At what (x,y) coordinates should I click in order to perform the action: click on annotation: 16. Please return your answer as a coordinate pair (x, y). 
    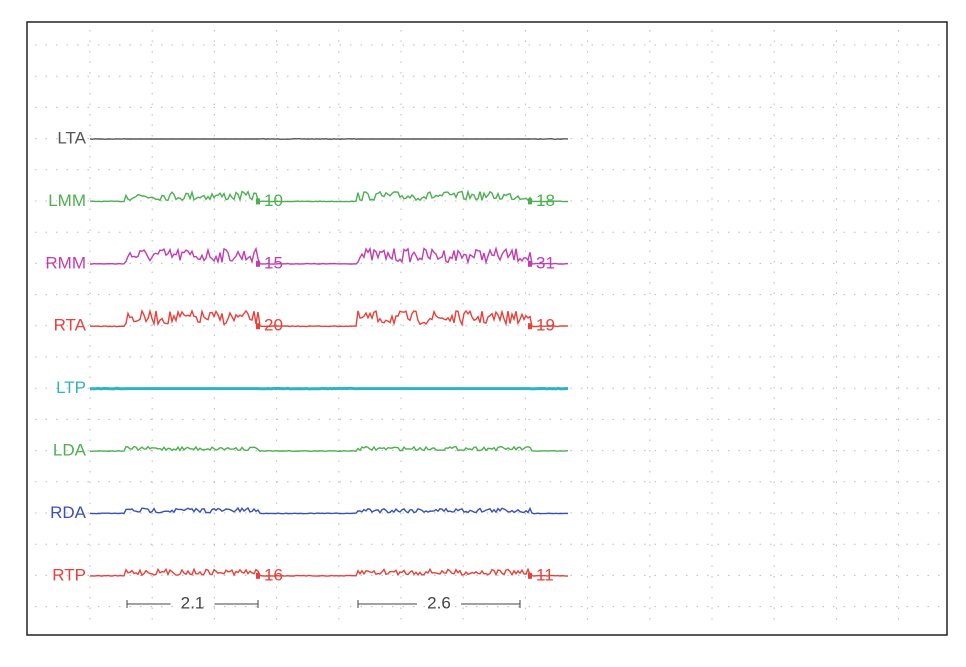
    Looking at the image, I should click on (273, 574).